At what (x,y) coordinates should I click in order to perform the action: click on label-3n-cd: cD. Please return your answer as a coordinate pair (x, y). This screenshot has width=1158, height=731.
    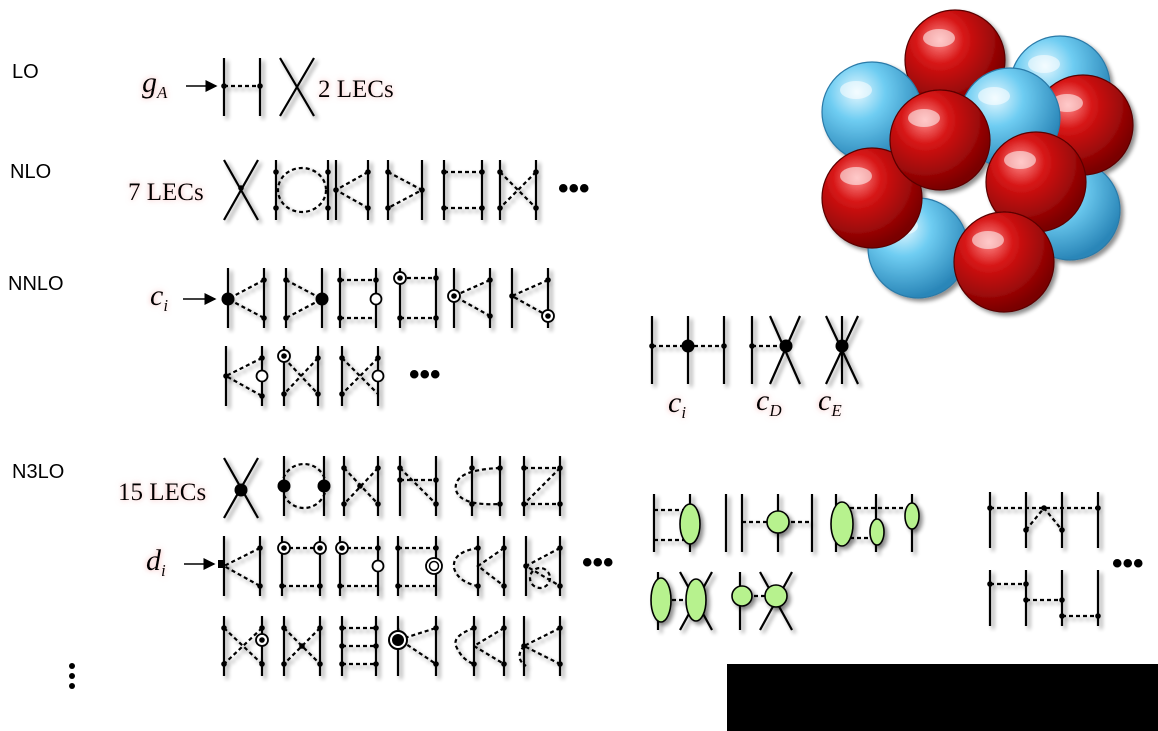
    Looking at the image, I should click on (769, 402).